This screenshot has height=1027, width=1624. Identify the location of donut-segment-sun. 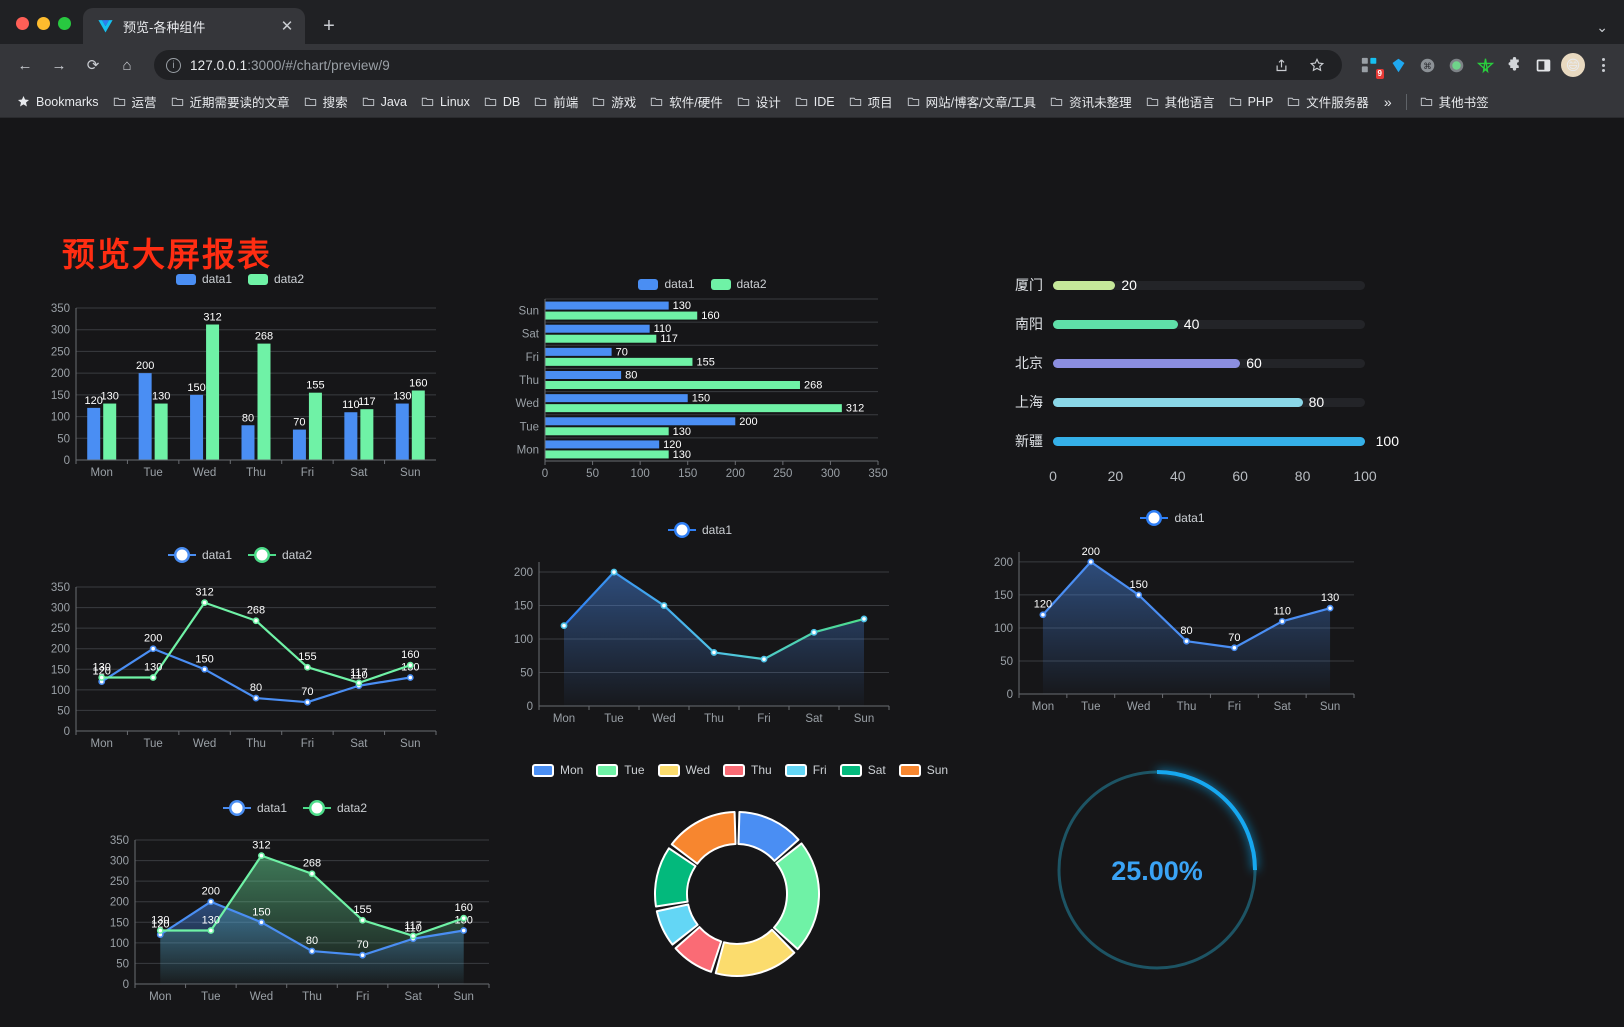
(703, 838).